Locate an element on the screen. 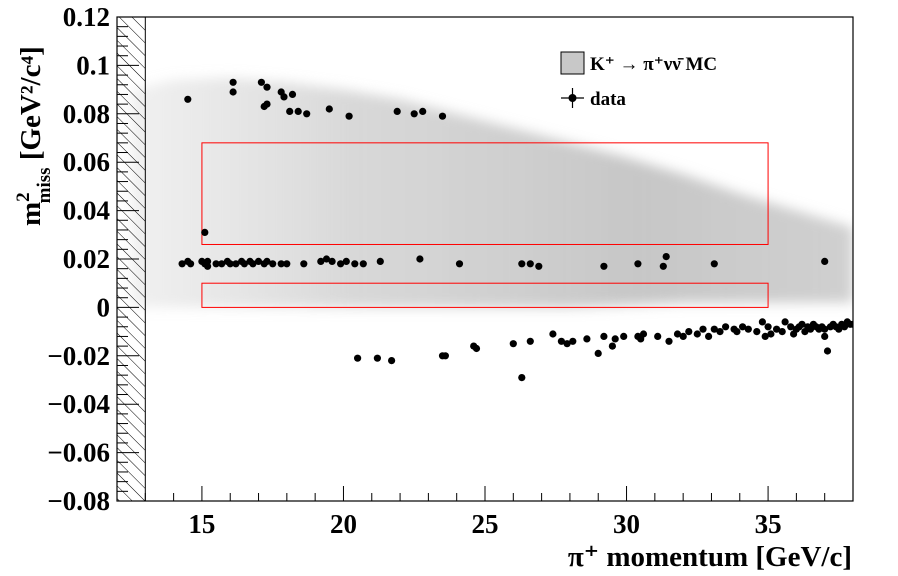  y-axis-title-sub: miss is located at coordinates (44, 185).